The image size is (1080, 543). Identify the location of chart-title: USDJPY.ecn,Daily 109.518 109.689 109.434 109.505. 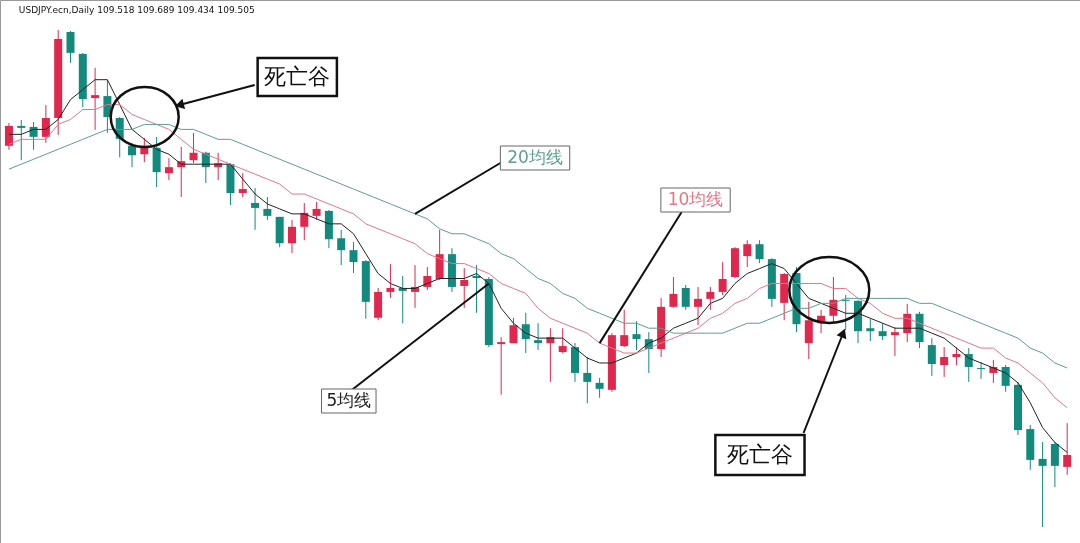
(136, 10).